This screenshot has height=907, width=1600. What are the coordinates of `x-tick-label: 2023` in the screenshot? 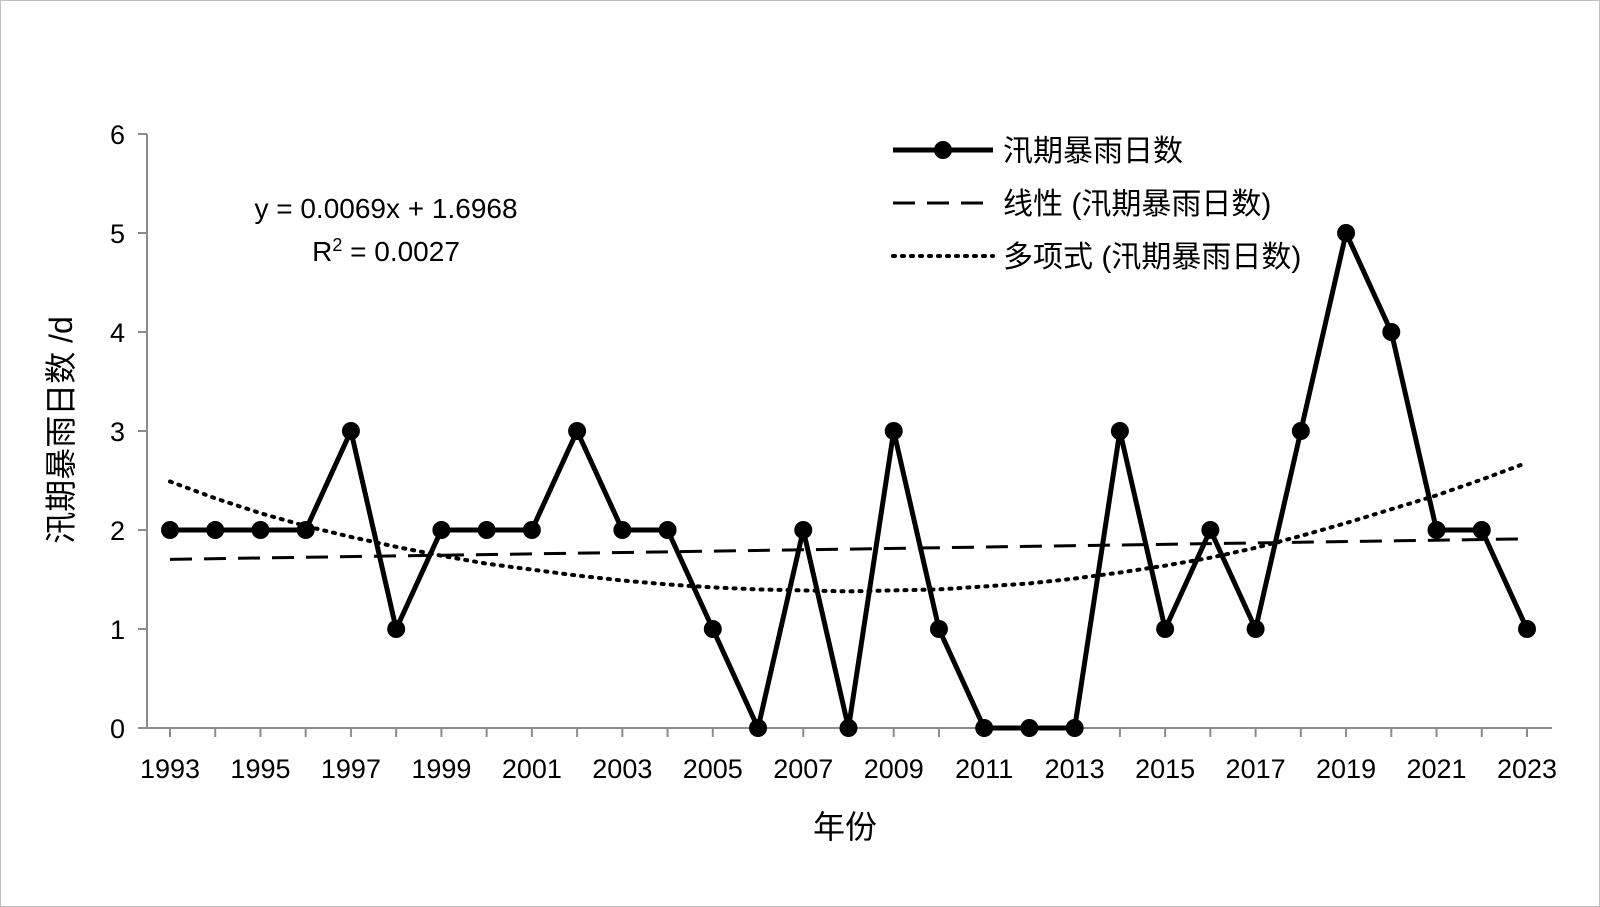 It's located at (1527, 769).